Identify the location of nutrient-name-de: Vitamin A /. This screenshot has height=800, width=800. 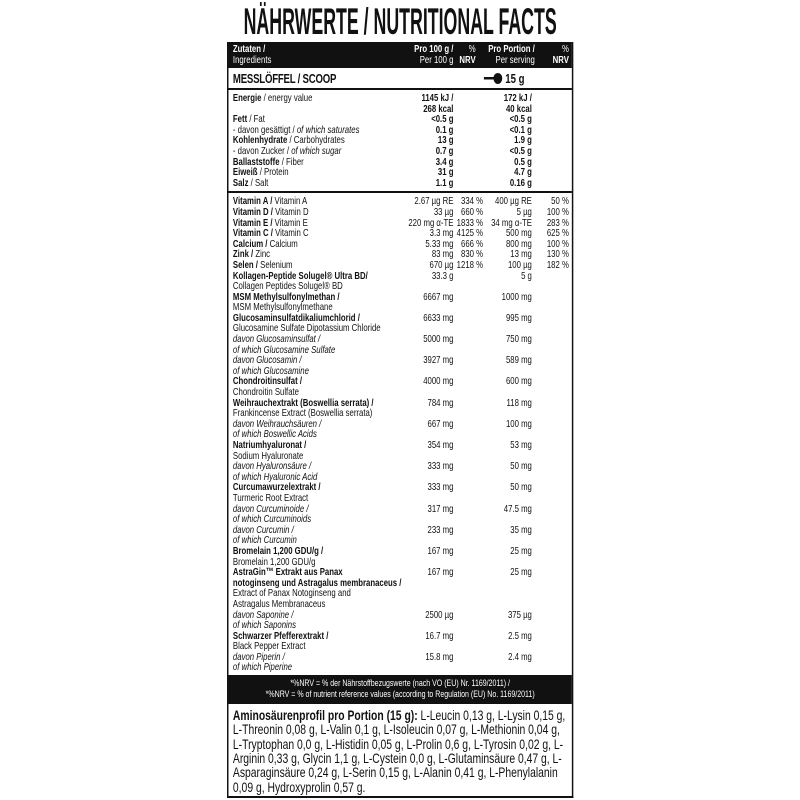
(252, 201).